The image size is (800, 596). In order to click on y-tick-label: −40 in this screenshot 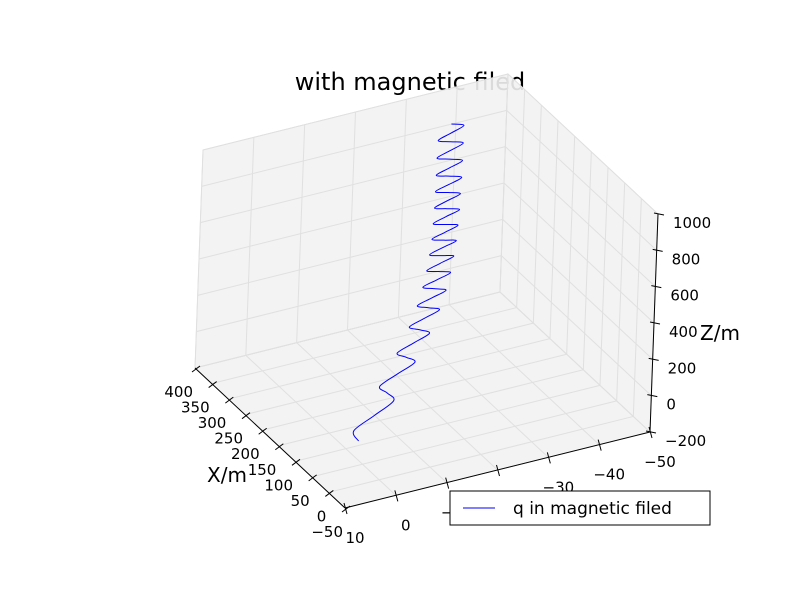, I will do `click(609, 475)`.